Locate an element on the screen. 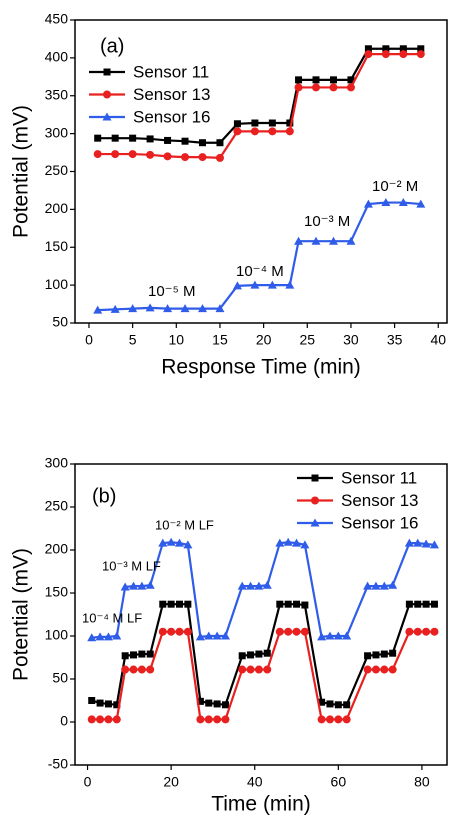  y-tick-label: 250 is located at coordinates (57, 506).